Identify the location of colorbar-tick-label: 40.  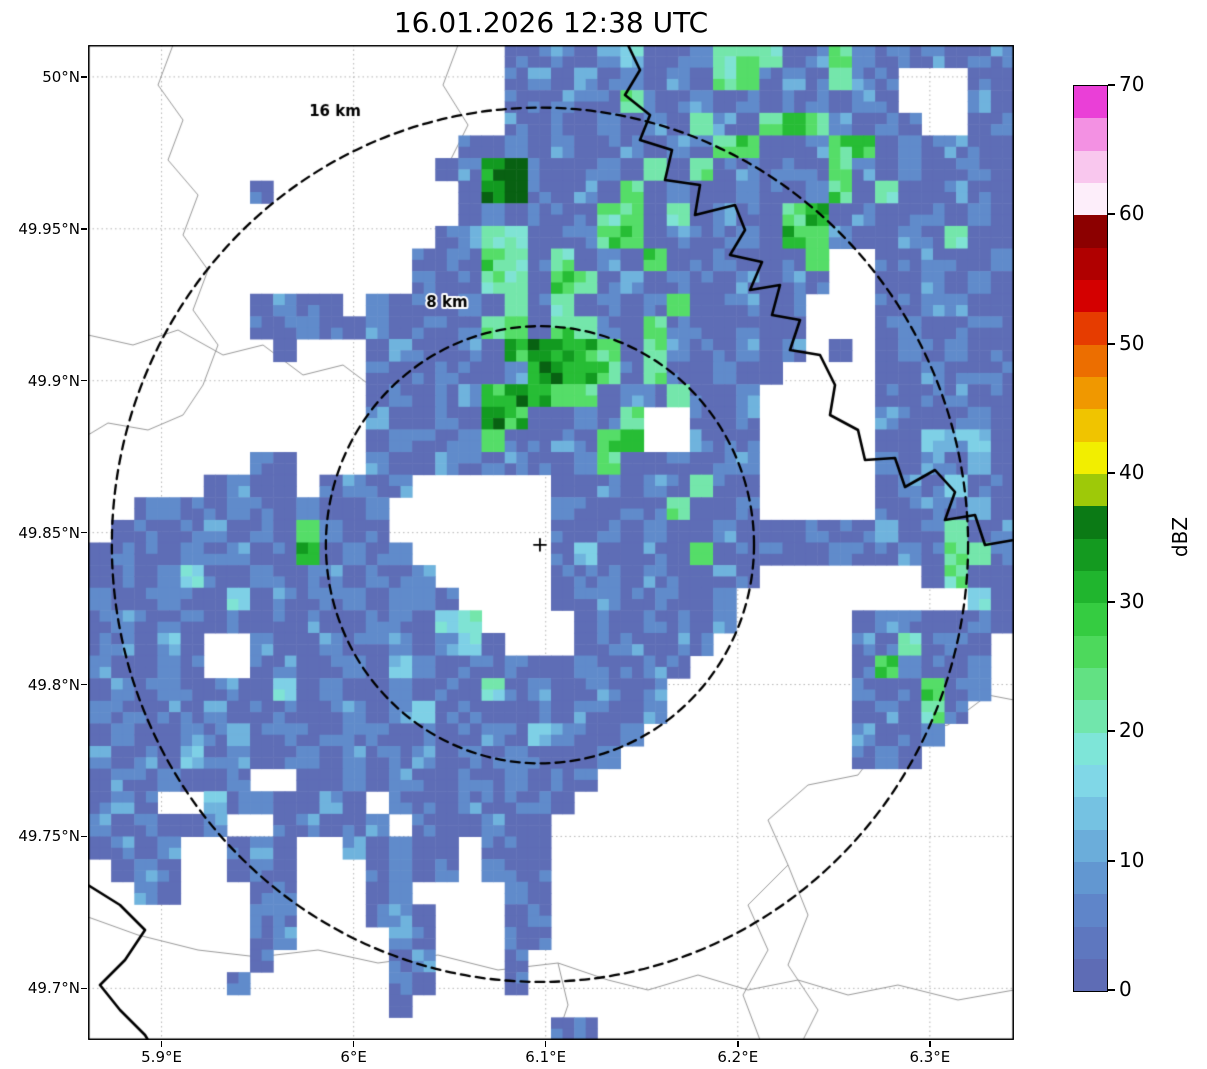
(1132, 471).